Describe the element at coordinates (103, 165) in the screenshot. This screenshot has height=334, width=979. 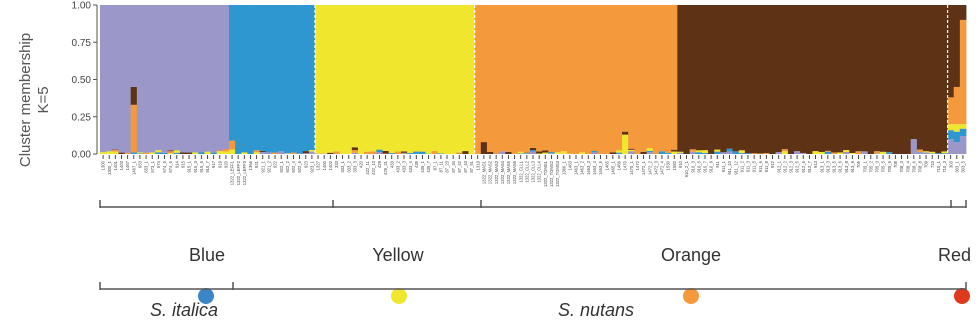
I see `sample-label: 1300` at that location.